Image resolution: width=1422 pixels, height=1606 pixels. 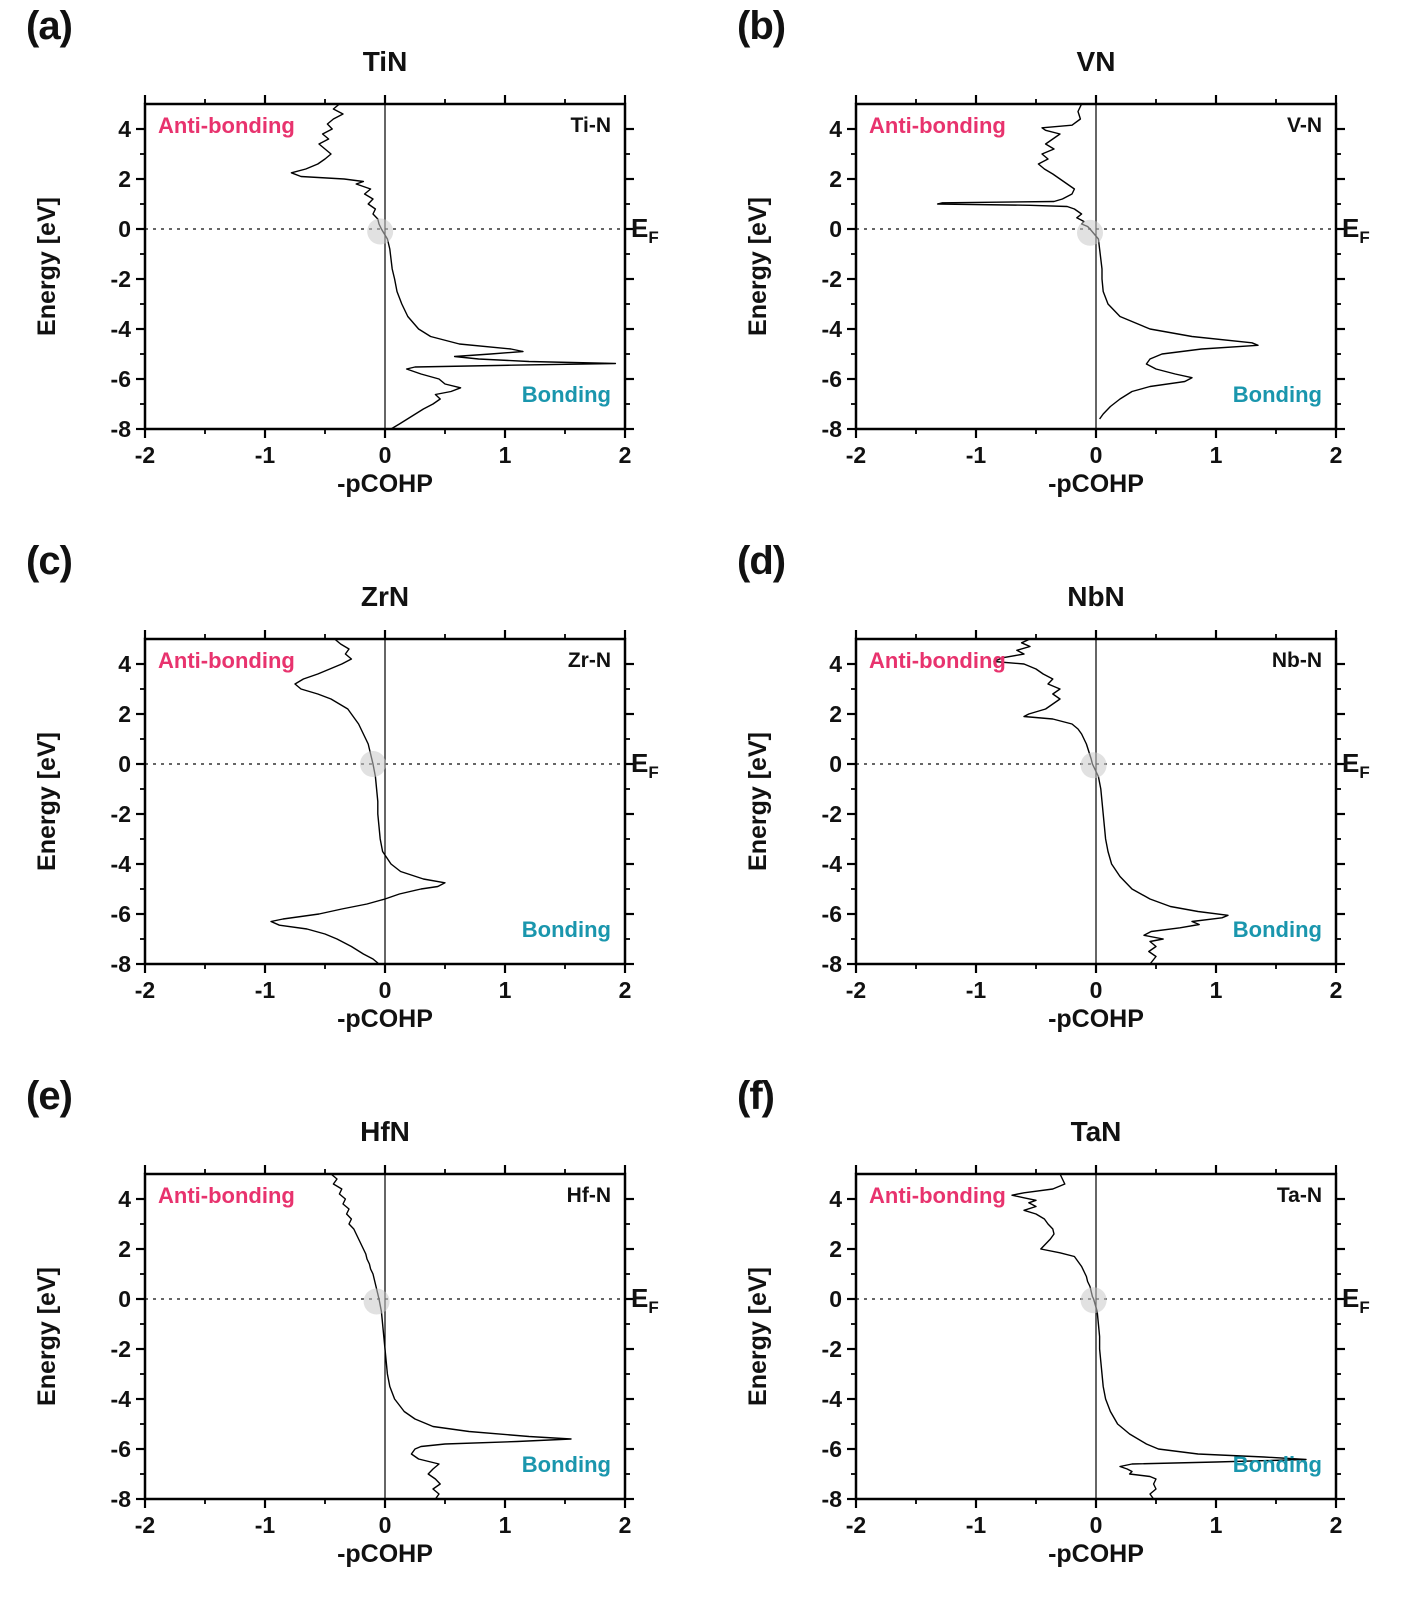 What do you see at coordinates (756, 1096) in the screenshot?
I see `panel-letter: (f)` at bounding box center [756, 1096].